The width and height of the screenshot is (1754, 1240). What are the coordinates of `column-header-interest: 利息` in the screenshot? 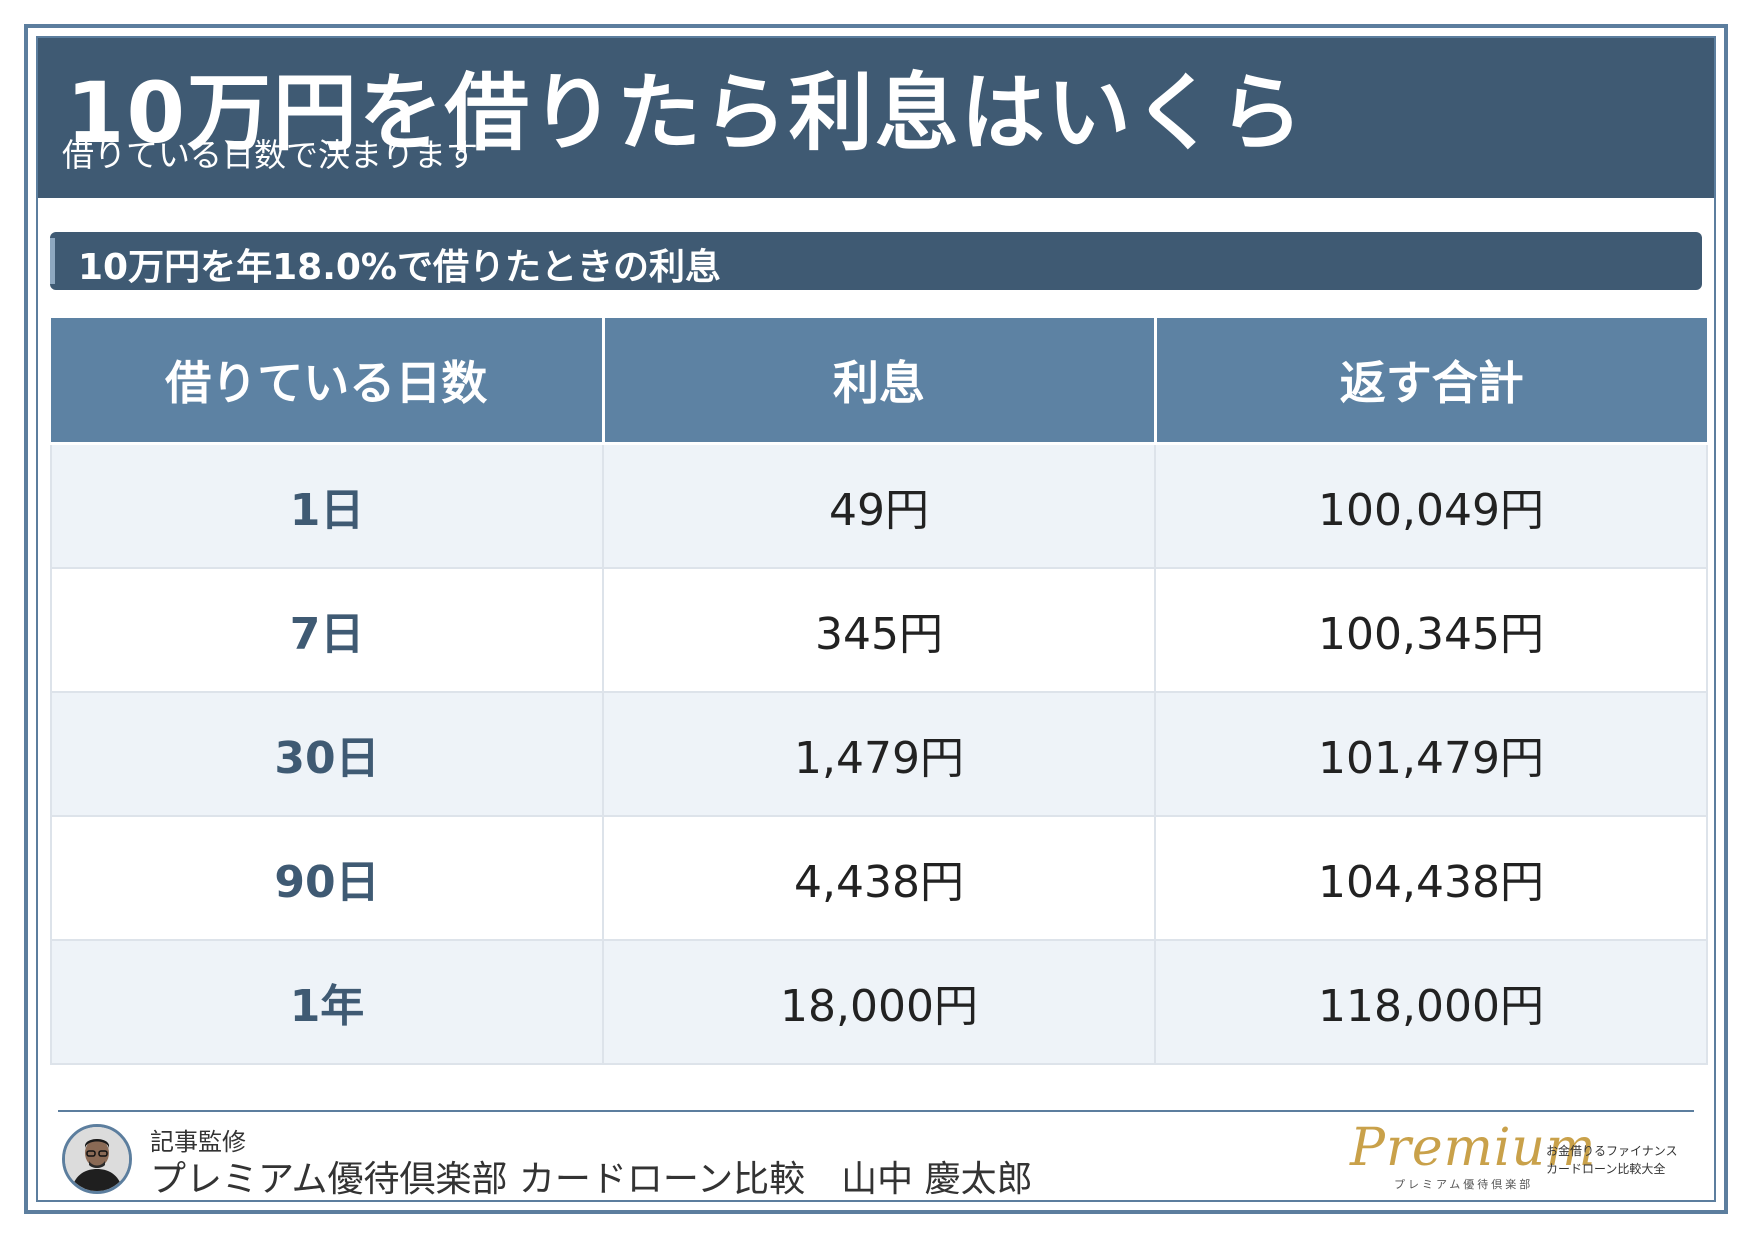 It's located at (879, 381).